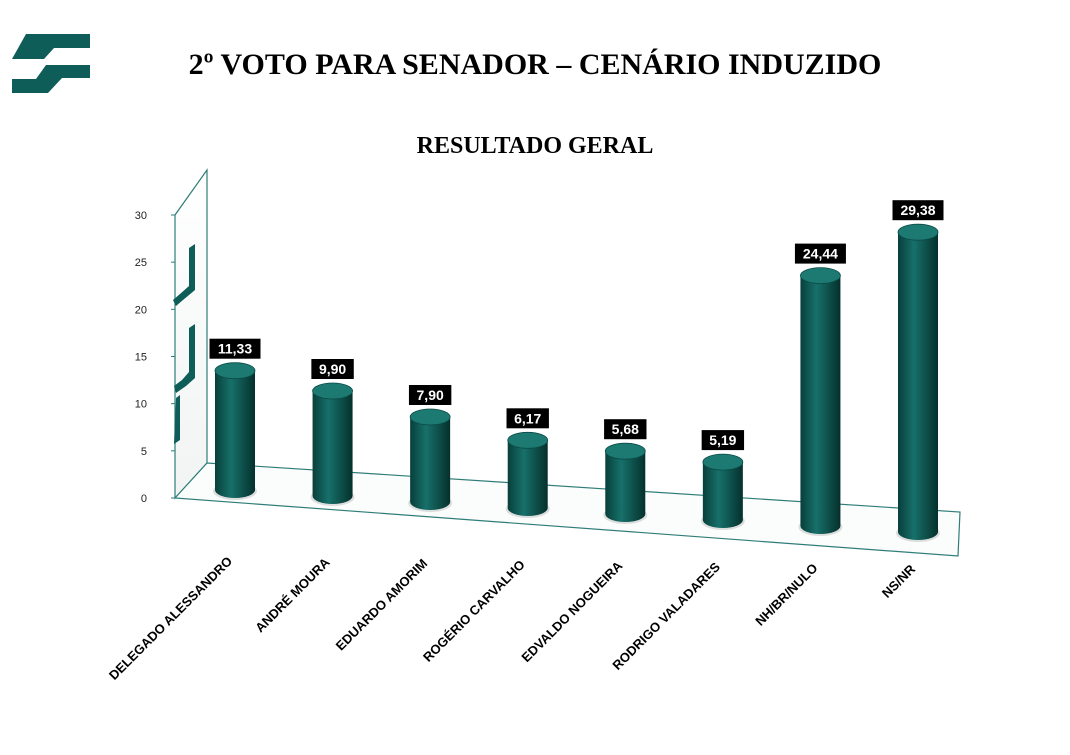  What do you see at coordinates (786, 594) in the screenshot?
I see `category-label: NH/BR/NULO` at bounding box center [786, 594].